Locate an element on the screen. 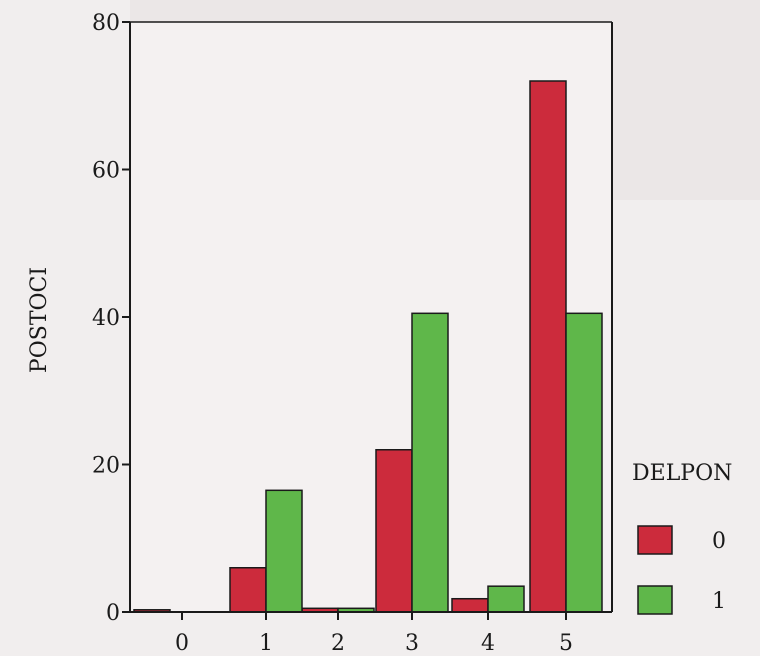 The image size is (760, 656). x-tick-label-1: 1 is located at coordinates (266, 643).